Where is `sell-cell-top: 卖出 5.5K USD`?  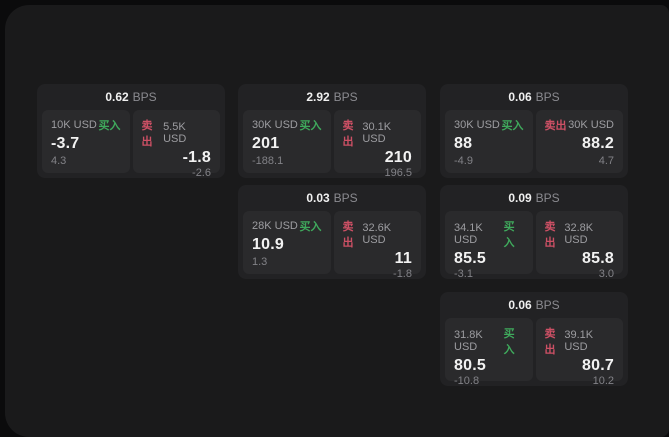
sell-cell-top: 卖出 5.5K USD is located at coordinates (177, 133).